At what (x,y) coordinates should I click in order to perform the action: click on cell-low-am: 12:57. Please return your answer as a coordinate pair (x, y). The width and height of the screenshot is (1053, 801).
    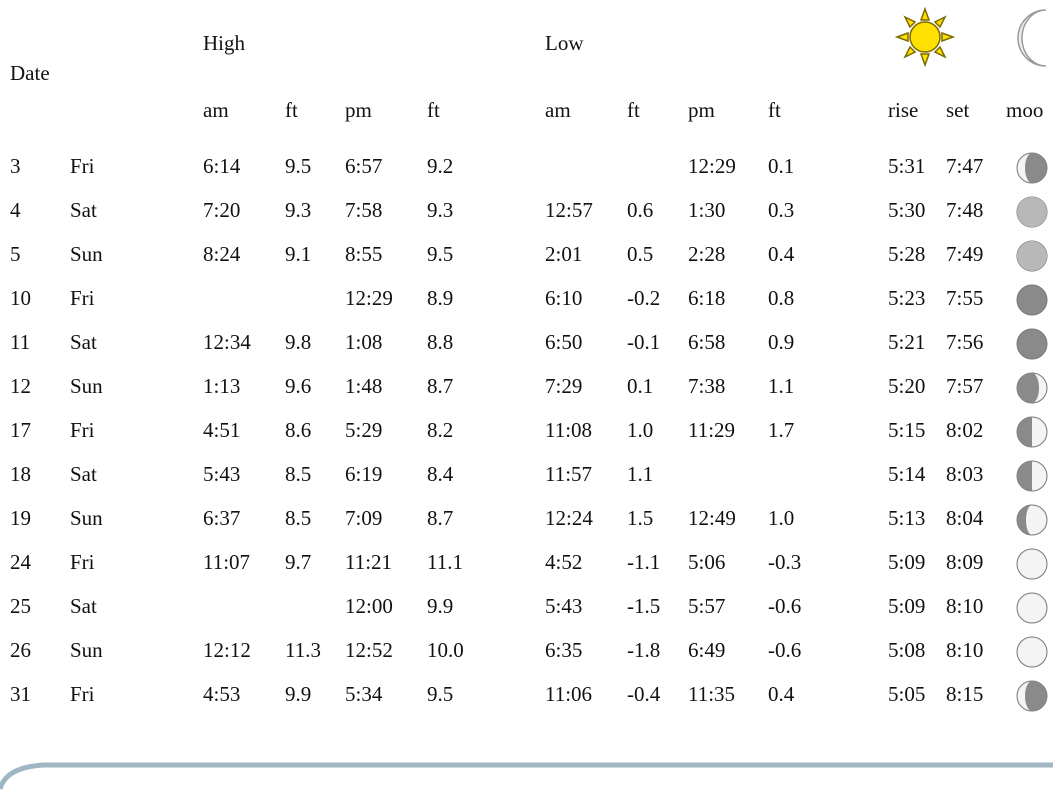
    Looking at the image, I should click on (569, 210).